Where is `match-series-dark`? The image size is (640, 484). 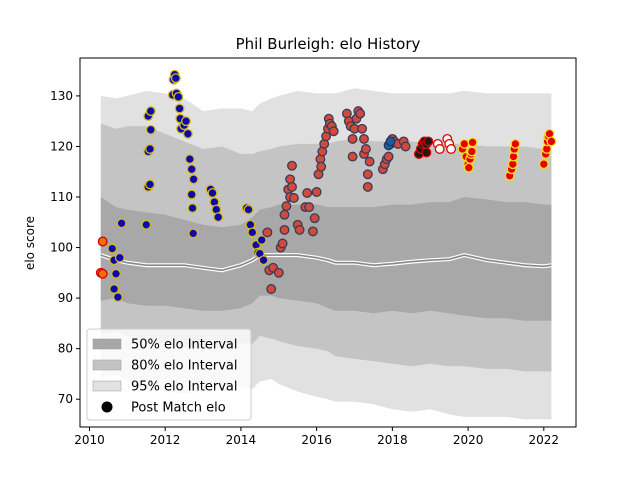 match-series-dark is located at coordinates (423, 147).